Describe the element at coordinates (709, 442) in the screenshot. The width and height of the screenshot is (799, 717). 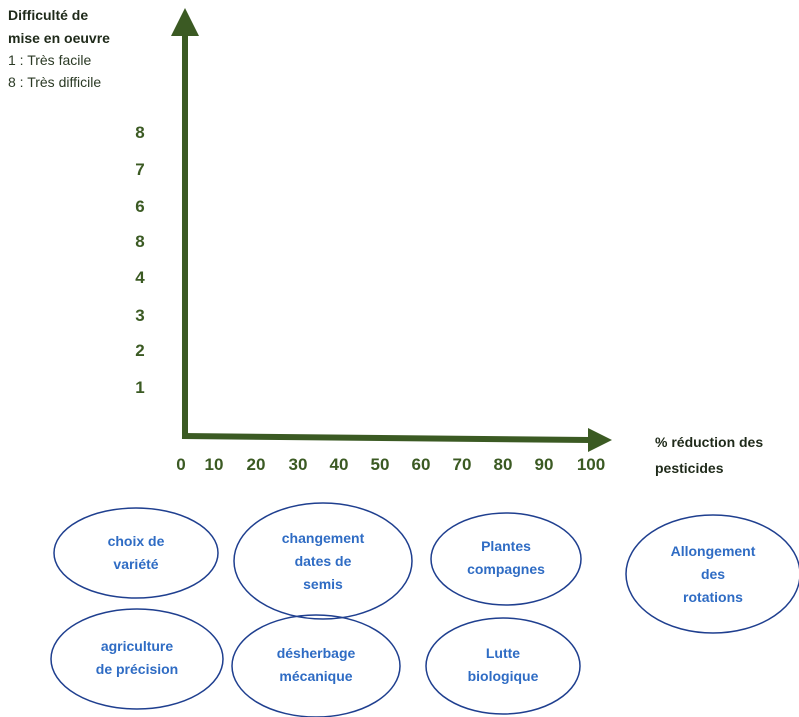
I see `x-axis-title-line1: % réduction des` at that location.